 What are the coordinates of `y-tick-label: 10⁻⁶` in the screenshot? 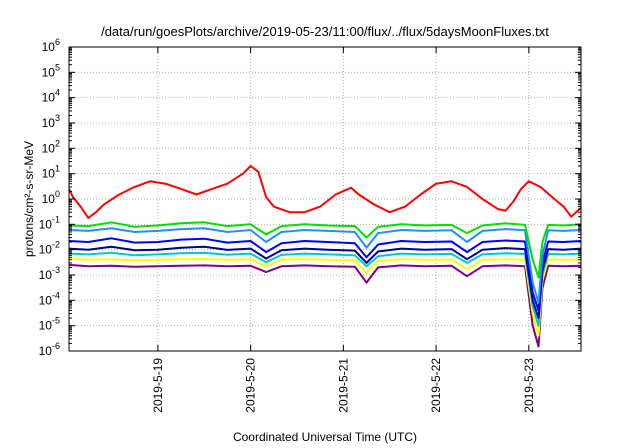 It's located at (49, 349).